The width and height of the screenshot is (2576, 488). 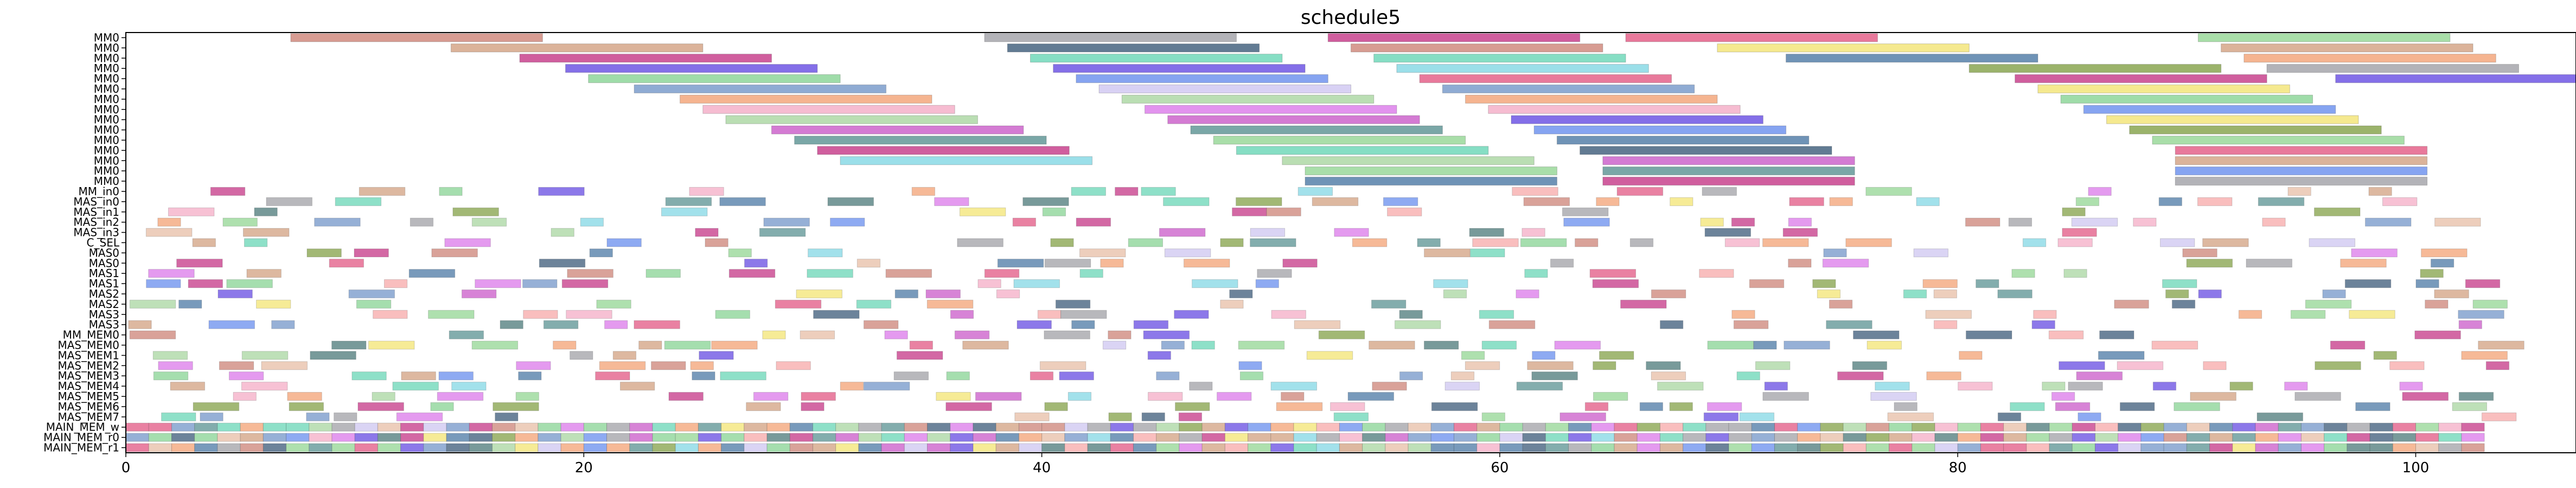 What do you see at coordinates (96, 202) in the screenshot?
I see `y-tick-label: MAS_in0` at bounding box center [96, 202].